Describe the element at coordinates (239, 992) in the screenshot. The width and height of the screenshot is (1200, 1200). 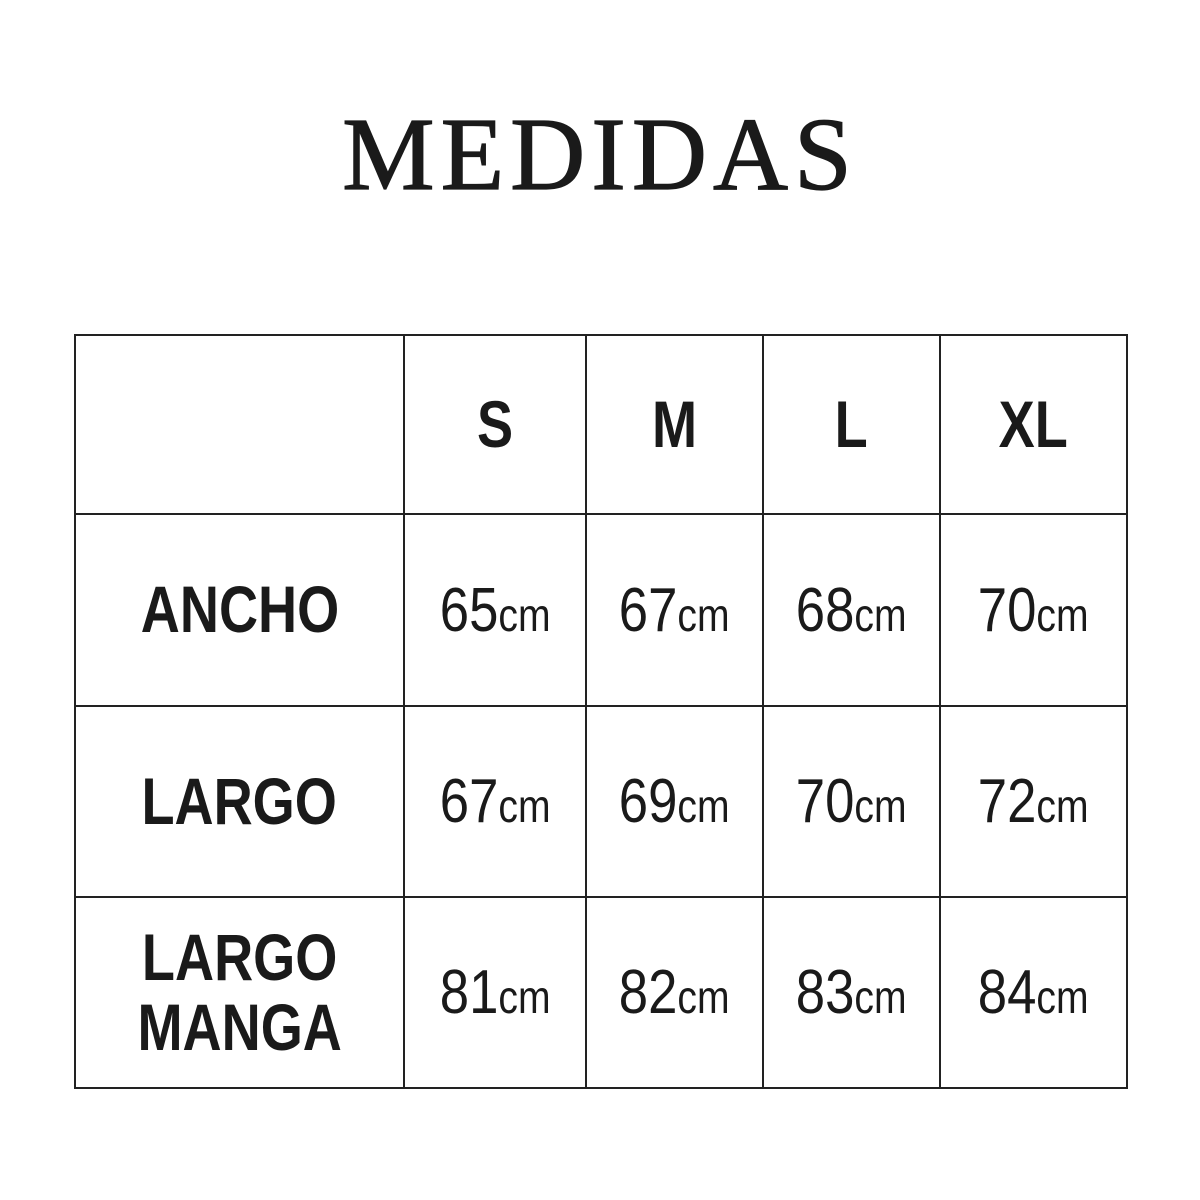
I see `row-header: LARGO MANGA` at that location.